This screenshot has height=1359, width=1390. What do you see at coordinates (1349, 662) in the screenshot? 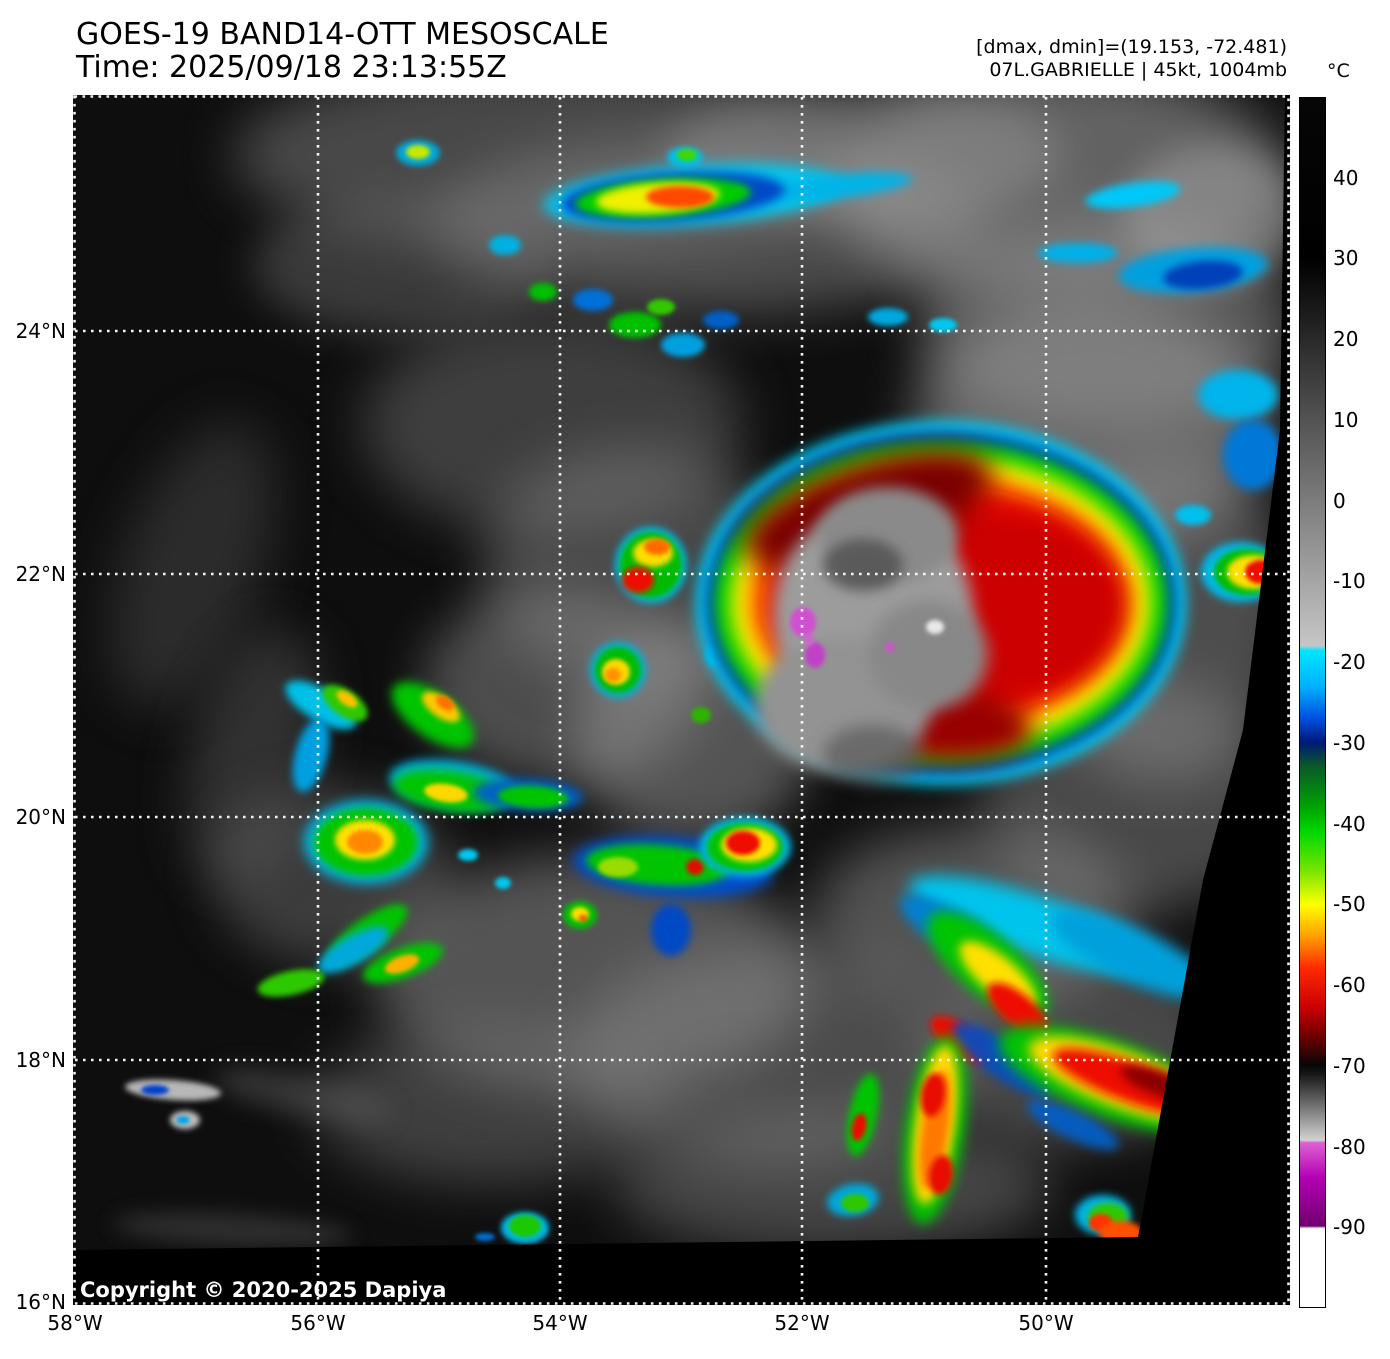
I see `colorbar-tick-label: -20` at bounding box center [1349, 662].